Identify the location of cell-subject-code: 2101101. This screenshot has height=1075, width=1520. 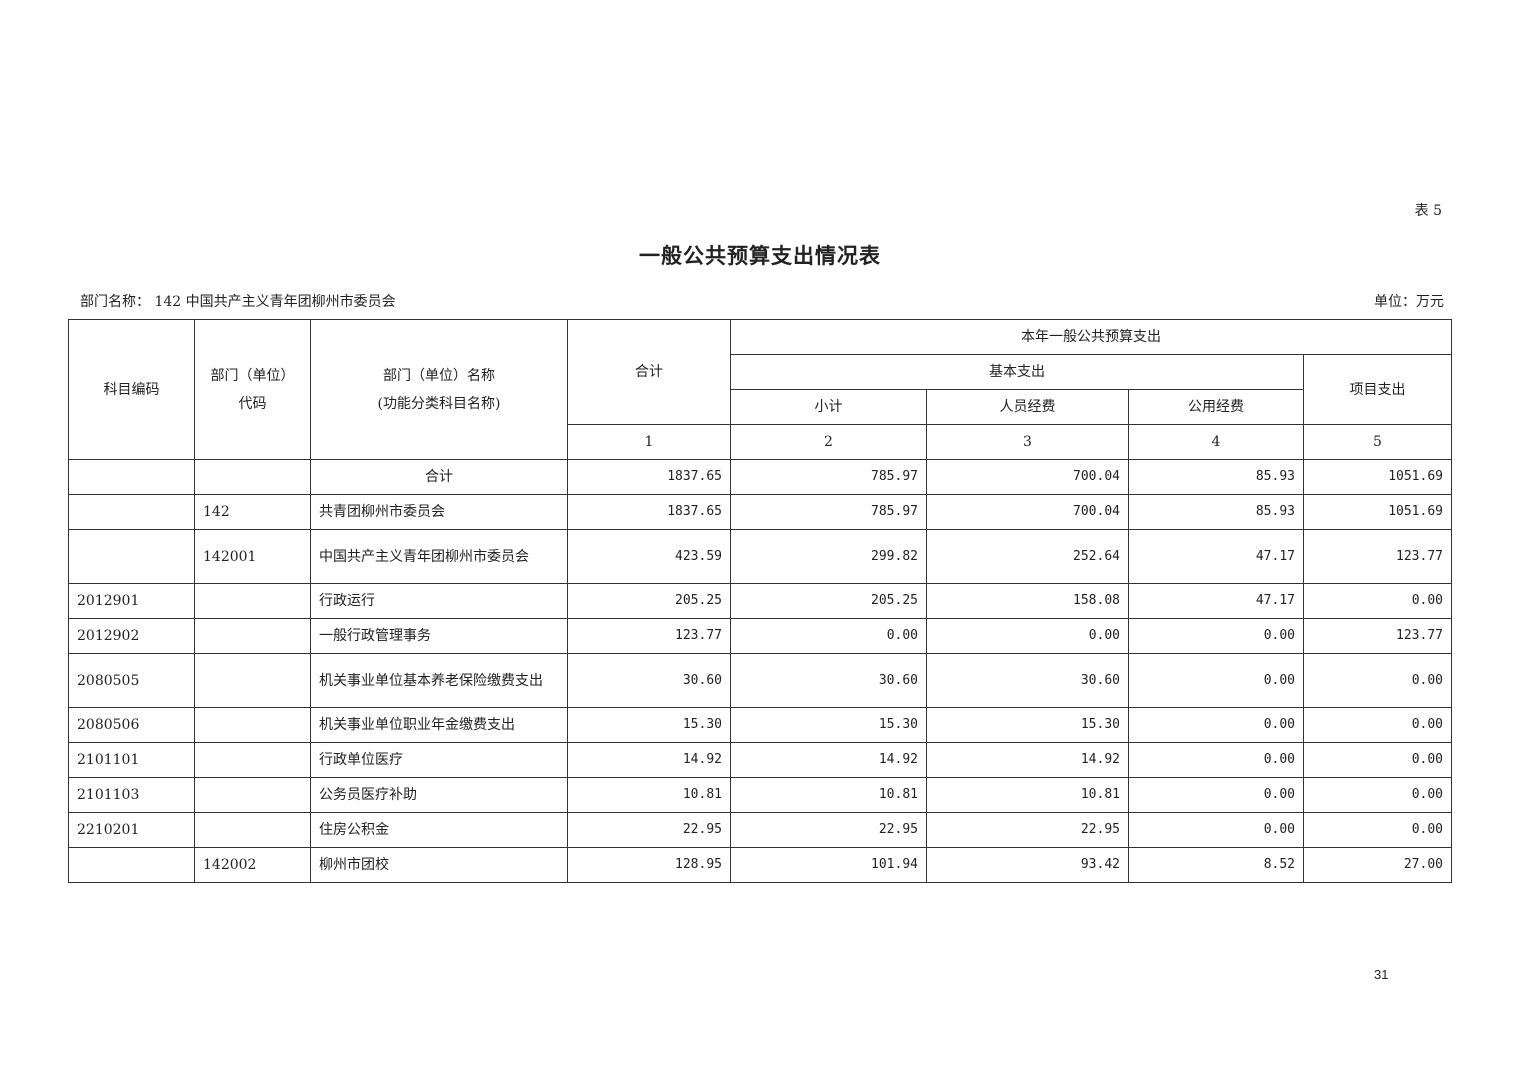
(131, 760).